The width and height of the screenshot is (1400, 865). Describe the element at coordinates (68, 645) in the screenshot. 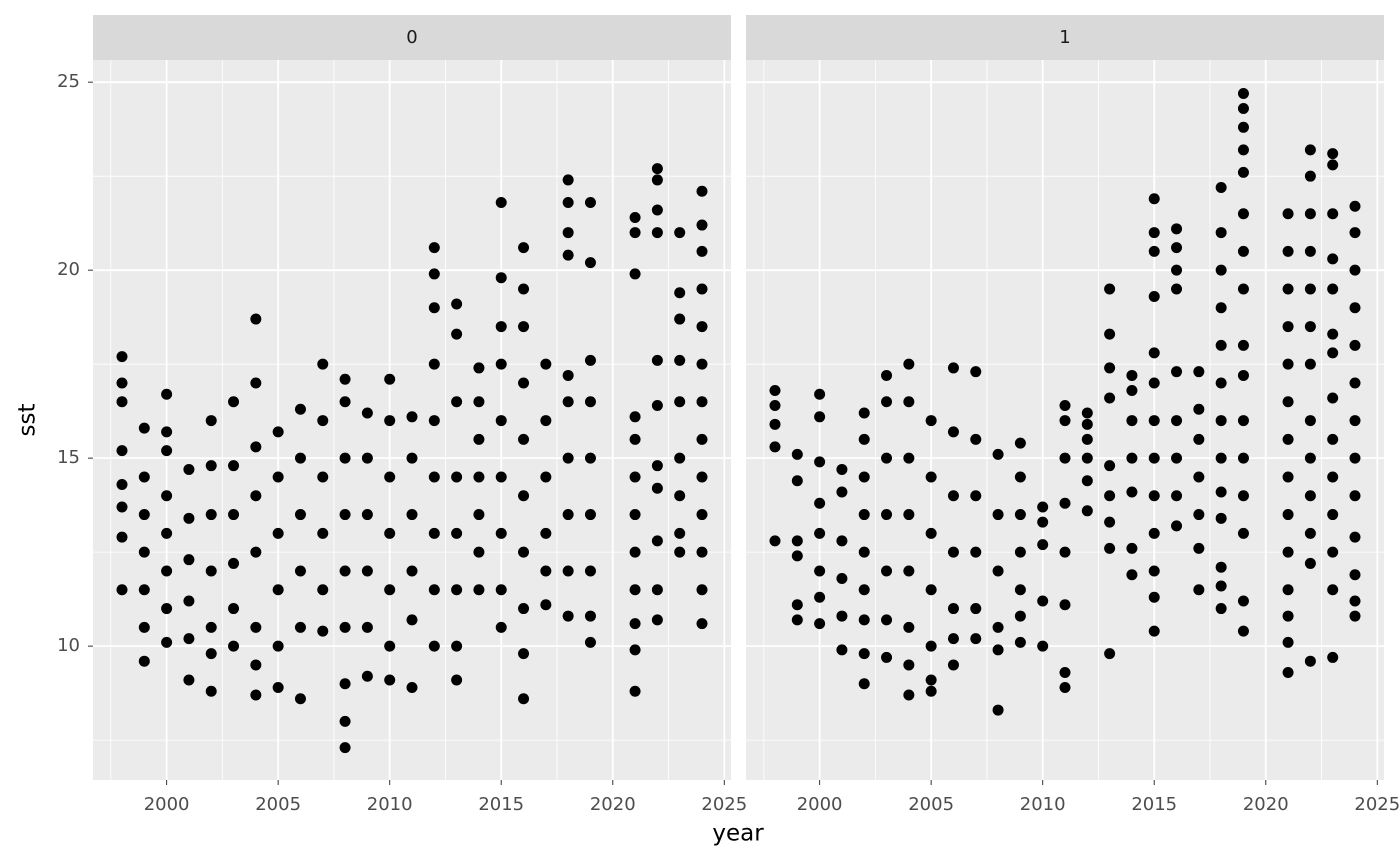

I see `y-tick-label: 10` at that location.